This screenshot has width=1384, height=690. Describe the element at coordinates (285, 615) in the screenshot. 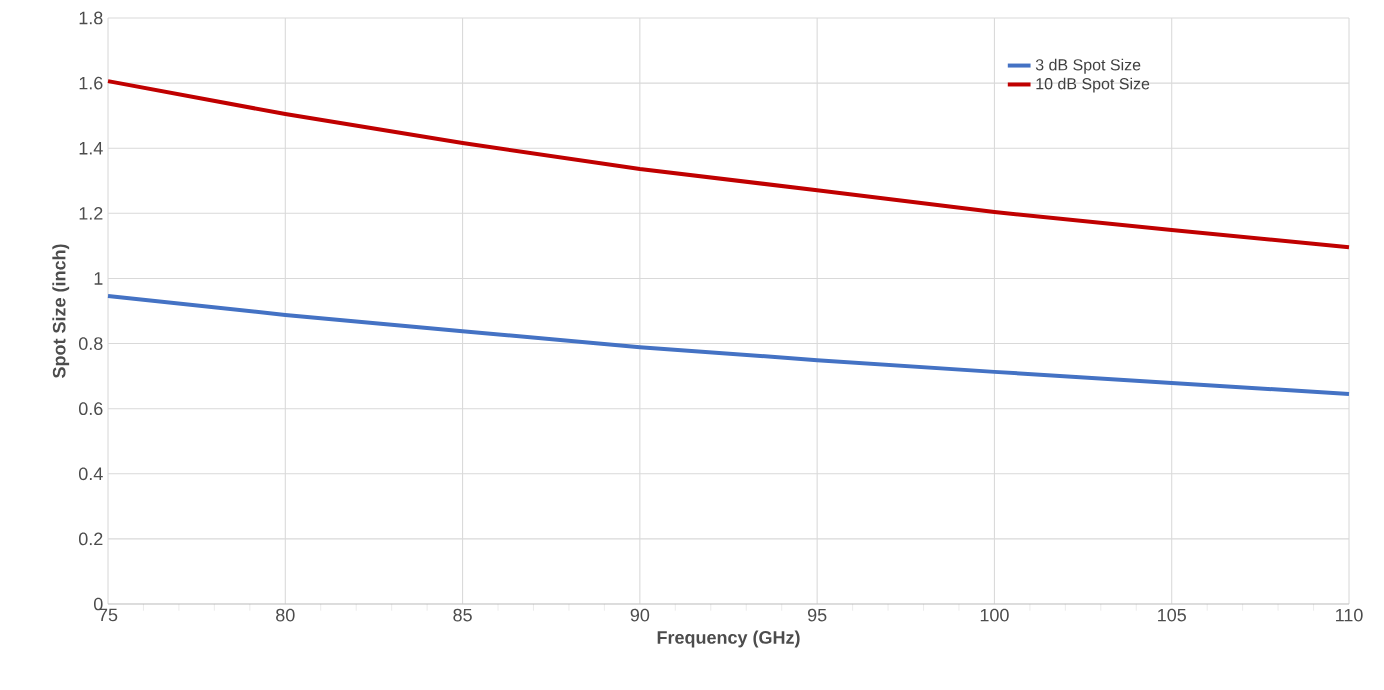

I see `x-tick-label: 80` at that location.